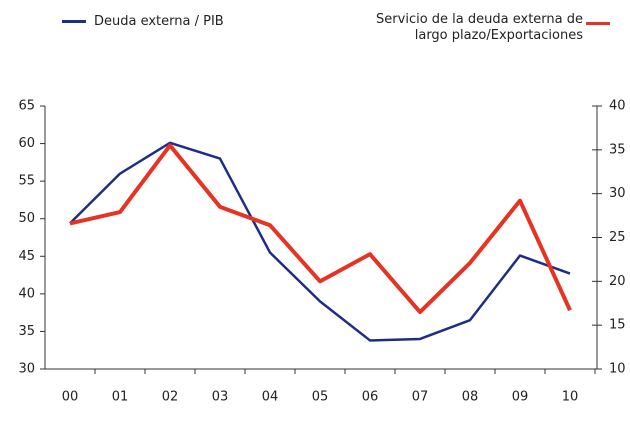 This screenshot has height=433, width=630. What do you see at coordinates (70, 397) in the screenshot?
I see `x-tick-label: 00` at bounding box center [70, 397].